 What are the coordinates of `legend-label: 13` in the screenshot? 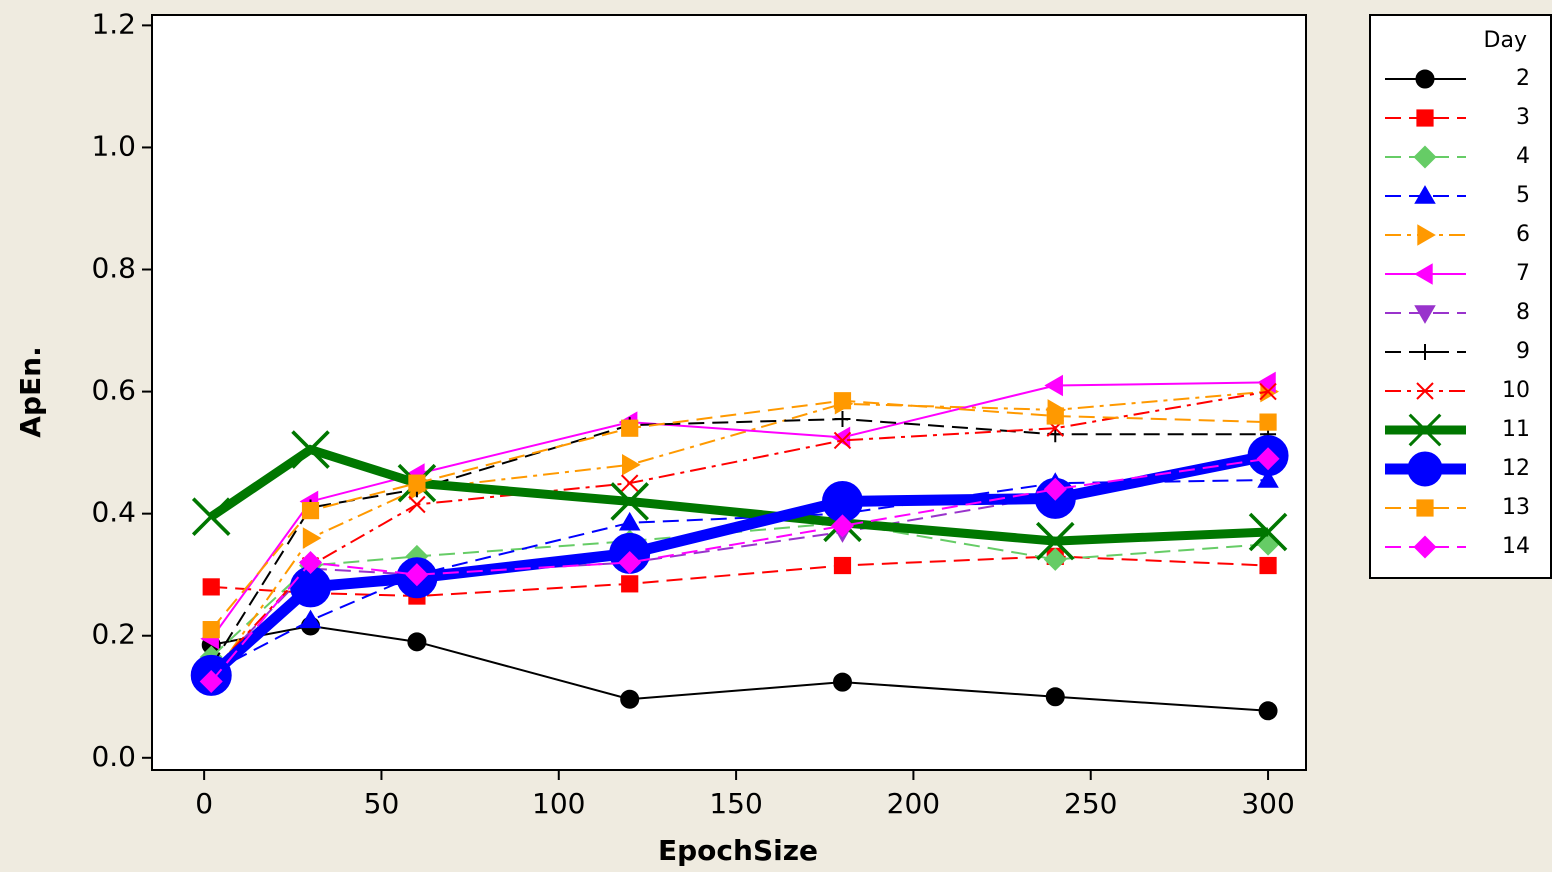 It's located at (1516, 507).